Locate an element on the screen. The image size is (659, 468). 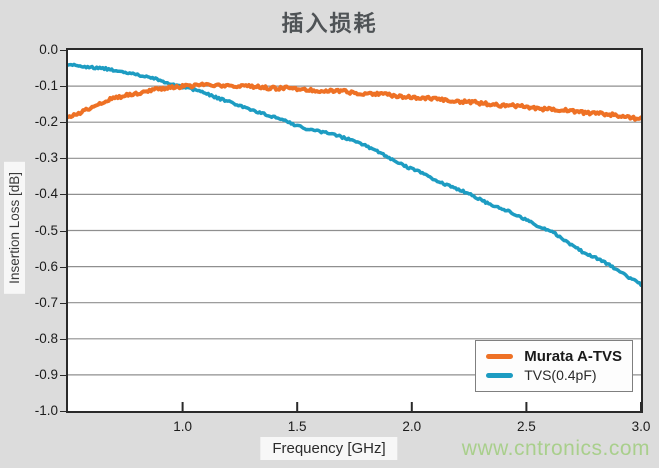
x-axis-label: Frequency [GHz] is located at coordinates (329, 448).